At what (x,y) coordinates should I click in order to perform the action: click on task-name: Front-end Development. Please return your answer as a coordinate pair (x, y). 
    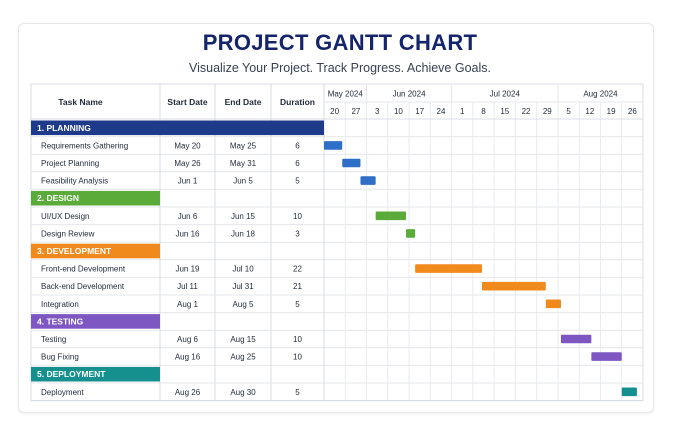
    Looking at the image, I should click on (83, 269).